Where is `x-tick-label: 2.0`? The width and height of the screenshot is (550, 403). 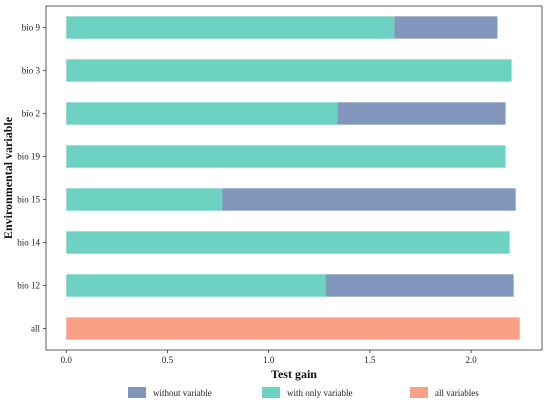
x-tick-label: 2.0 is located at coordinates (472, 360).